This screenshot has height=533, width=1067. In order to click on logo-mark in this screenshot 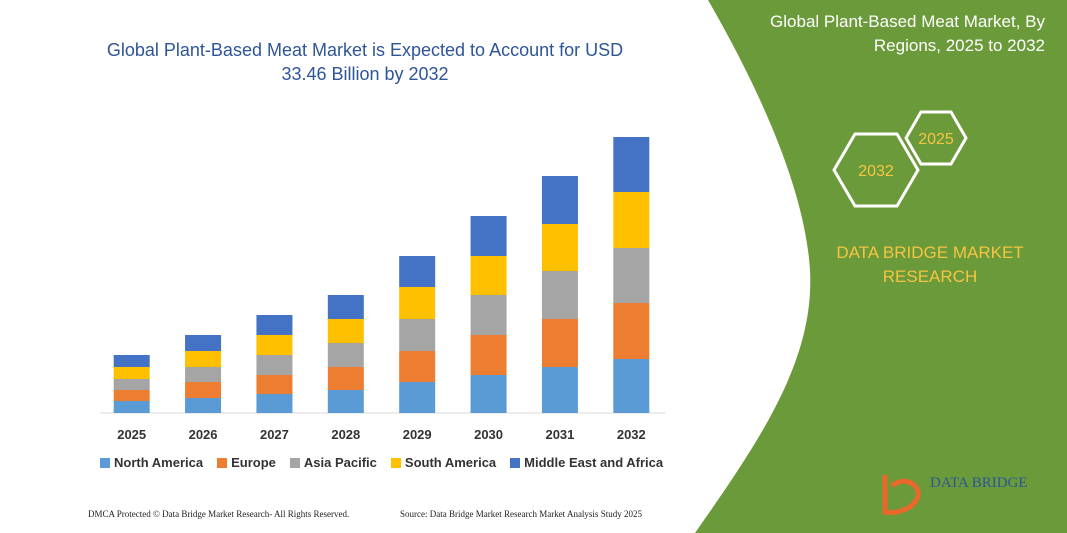, I will do `click(901, 495)`.